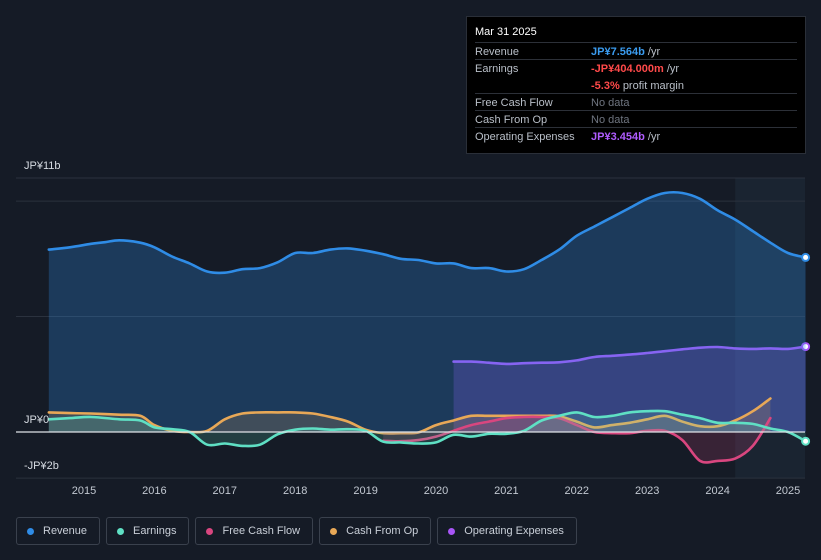  I want to click on legend-item-free-cash-flow: Free Cash Flow, so click(254, 531).